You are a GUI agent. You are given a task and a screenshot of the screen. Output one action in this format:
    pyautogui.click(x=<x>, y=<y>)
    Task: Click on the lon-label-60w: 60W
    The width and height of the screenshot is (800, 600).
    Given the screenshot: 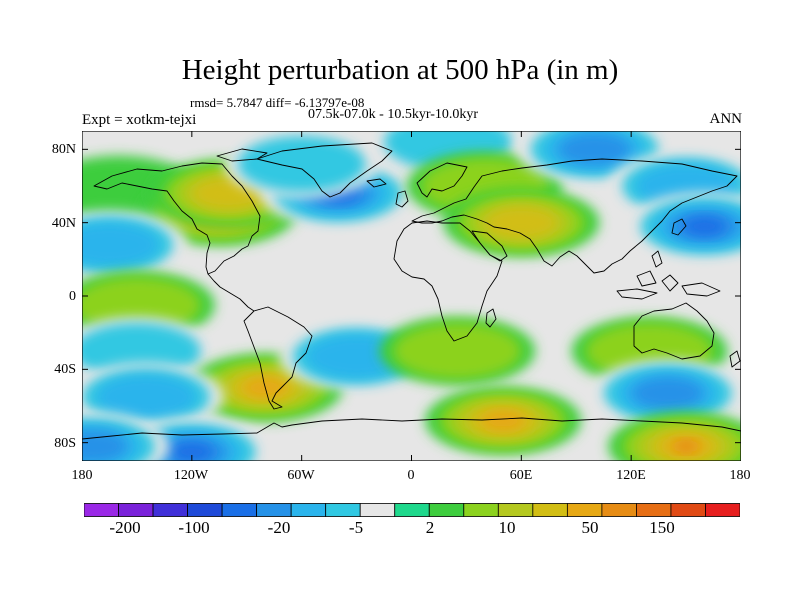 What is the action you would take?
    pyautogui.click(x=301, y=475)
    